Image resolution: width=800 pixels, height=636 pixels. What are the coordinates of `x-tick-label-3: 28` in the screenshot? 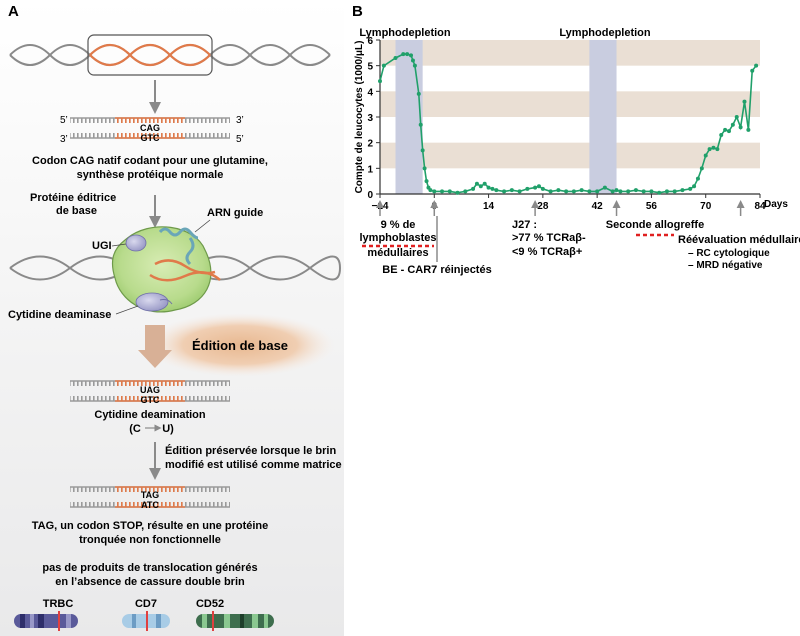 It's located at (543, 206).